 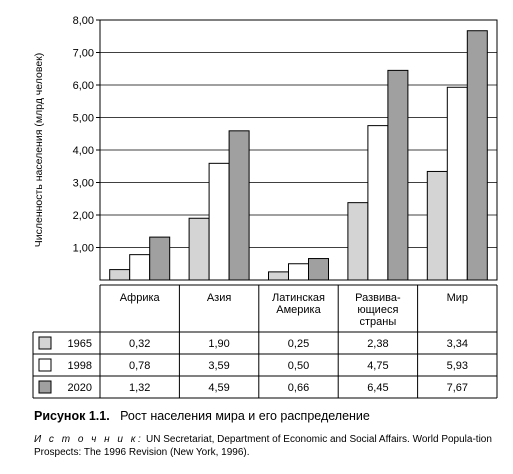 What do you see at coordinates (457, 344) in the screenshot?
I see `data-label: 3,34` at bounding box center [457, 344].